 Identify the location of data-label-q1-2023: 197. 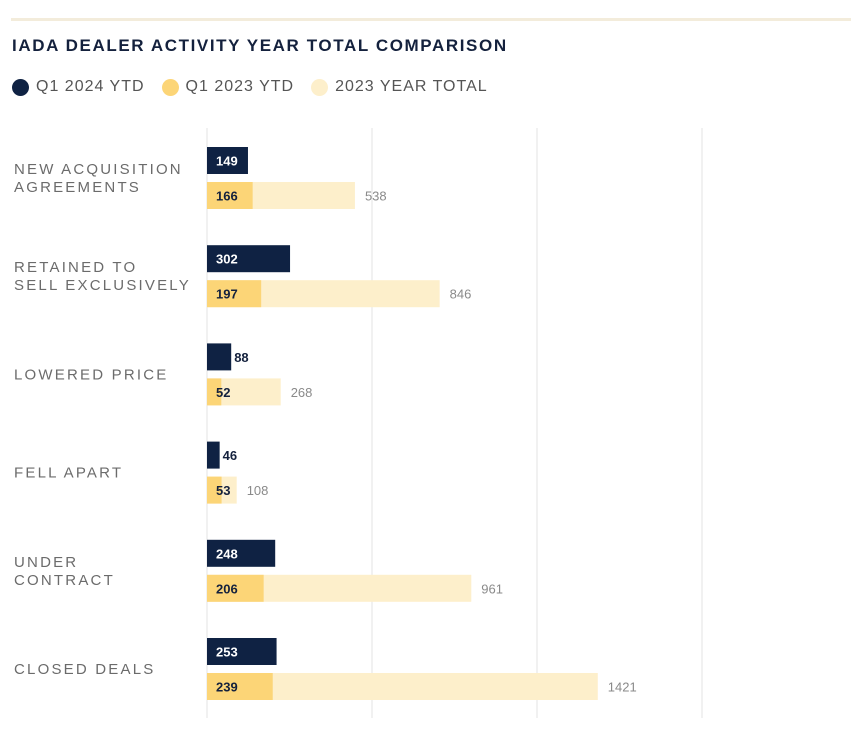
(227, 294).